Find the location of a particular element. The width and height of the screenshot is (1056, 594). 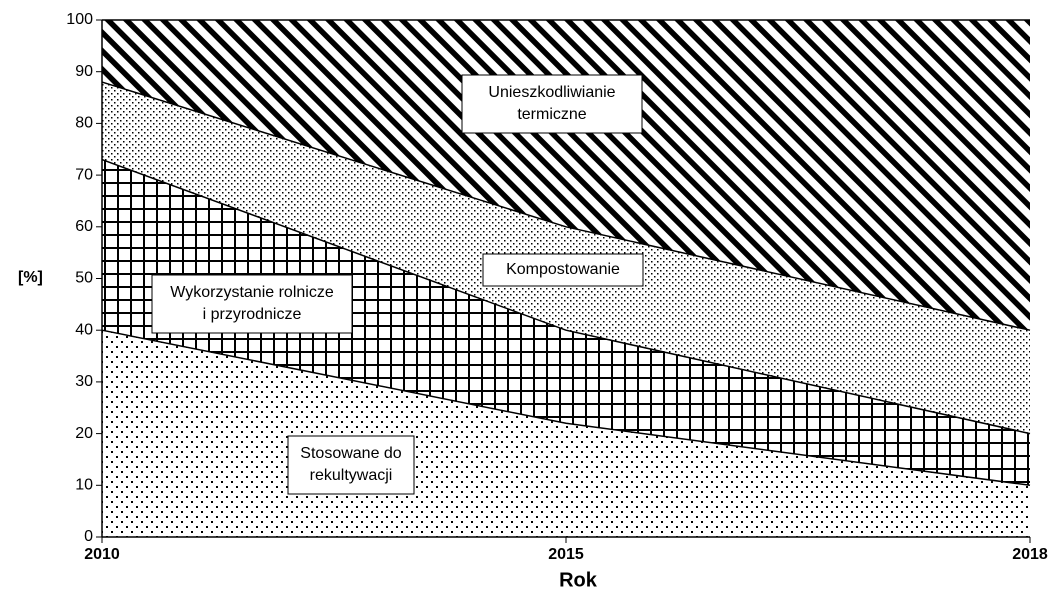

y-tick-label: 20 is located at coordinates (84, 433).